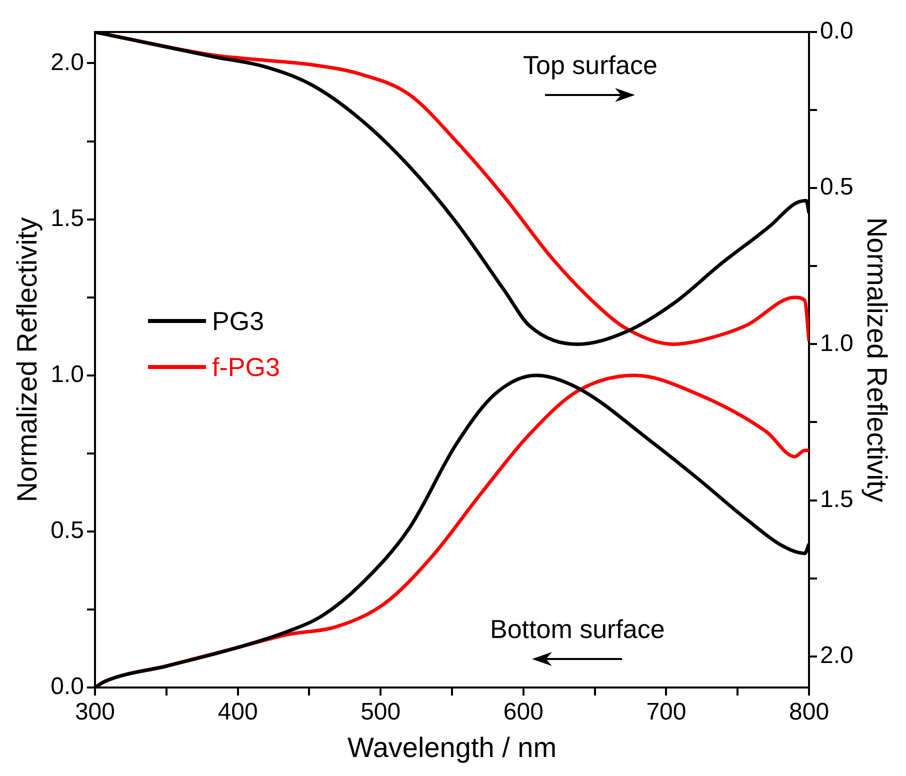 This screenshot has width=906, height=776. I want to click on x-tick-label: 800, so click(809, 712).